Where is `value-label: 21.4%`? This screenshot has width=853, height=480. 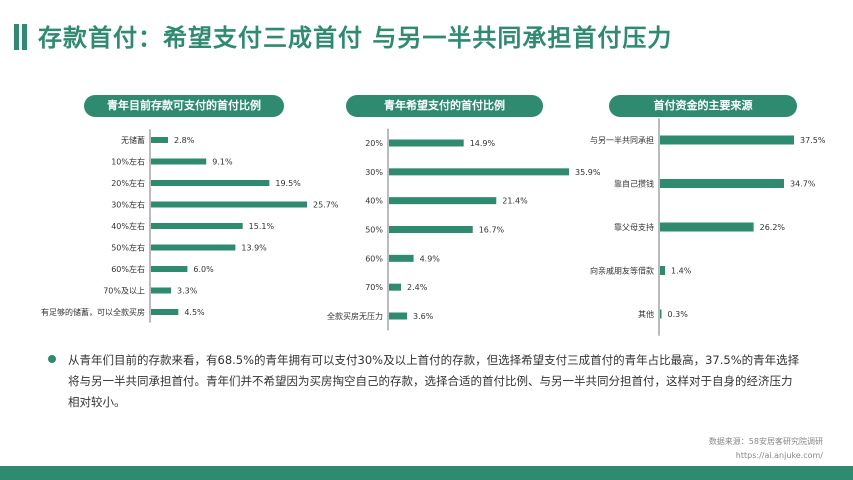
value-label: 21.4% is located at coordinates (515, 201).